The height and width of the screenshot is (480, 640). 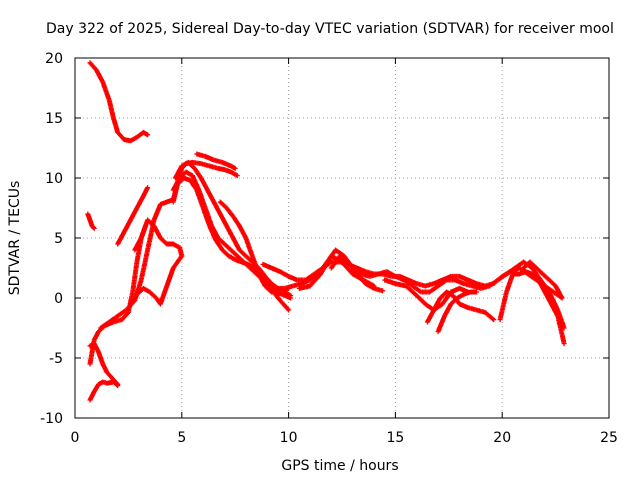 I want to click on x-tick-label: 20, so click(x=502, y=438).